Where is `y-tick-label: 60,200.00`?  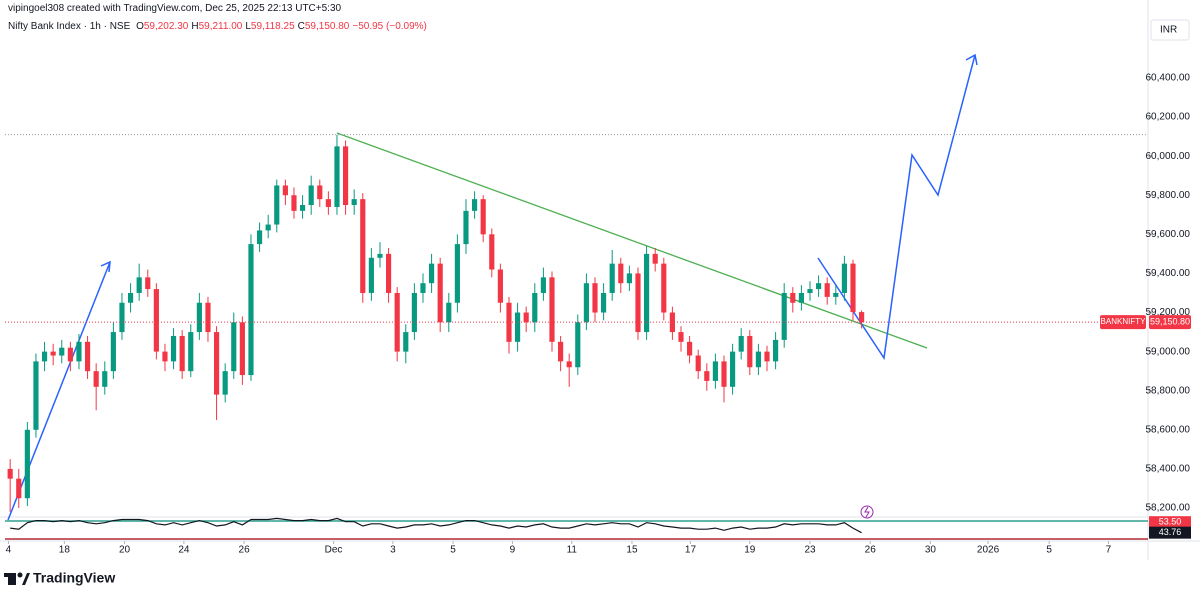
y-tick-label: 60,200.00 is located at coordinates (1168, 117).